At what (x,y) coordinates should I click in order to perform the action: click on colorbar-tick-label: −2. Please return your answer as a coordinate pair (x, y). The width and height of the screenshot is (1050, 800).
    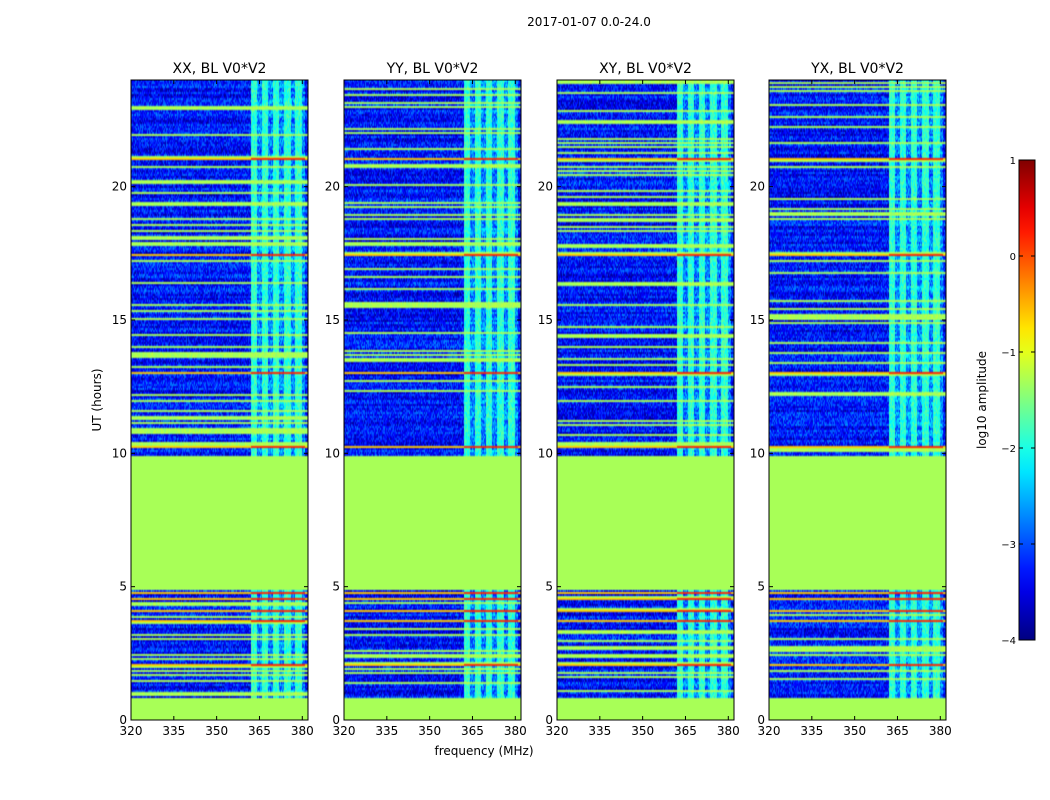
    Looking at the image, I should click on (1008, 449).